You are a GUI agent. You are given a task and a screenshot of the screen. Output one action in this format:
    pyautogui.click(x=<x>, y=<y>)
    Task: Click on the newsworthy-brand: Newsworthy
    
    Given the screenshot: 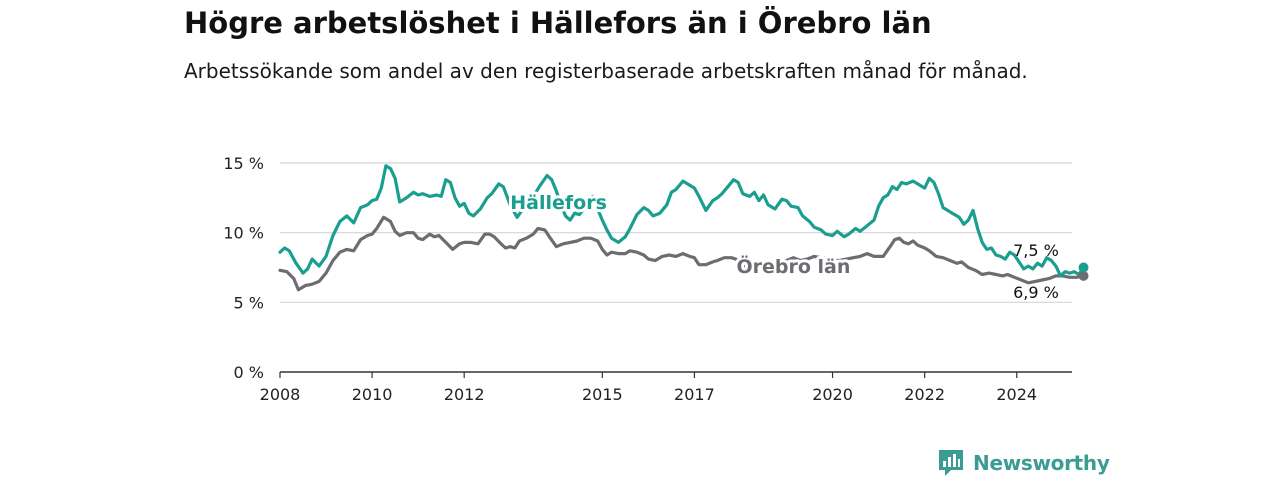 What is the action you would take?
    pyautogui.click(x=1023, y=463)
    